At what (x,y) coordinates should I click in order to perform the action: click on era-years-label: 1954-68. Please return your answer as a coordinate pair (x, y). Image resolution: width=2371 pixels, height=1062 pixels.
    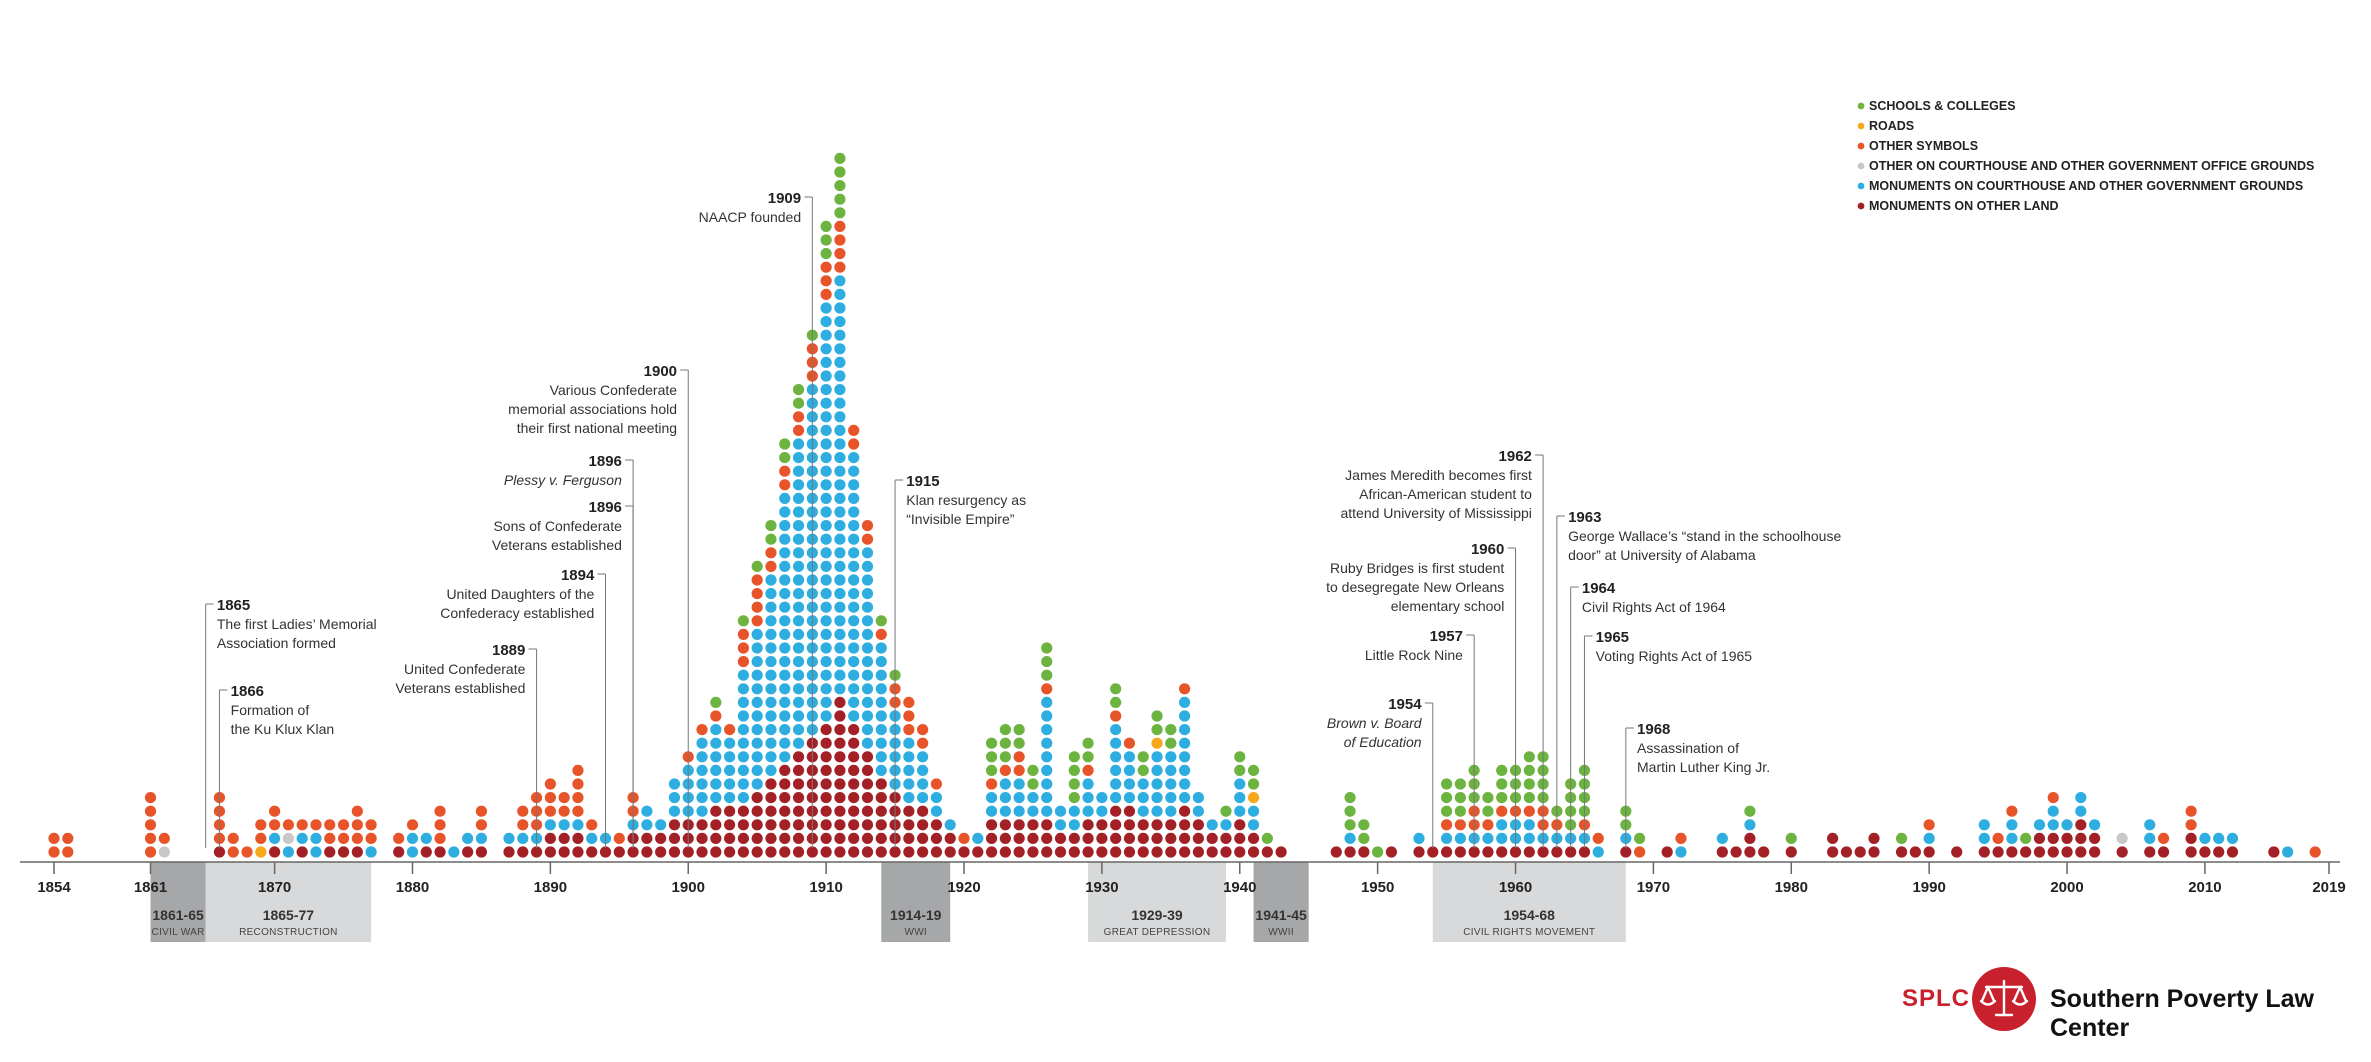
    Looking at the image, I should click on (1530, 915).